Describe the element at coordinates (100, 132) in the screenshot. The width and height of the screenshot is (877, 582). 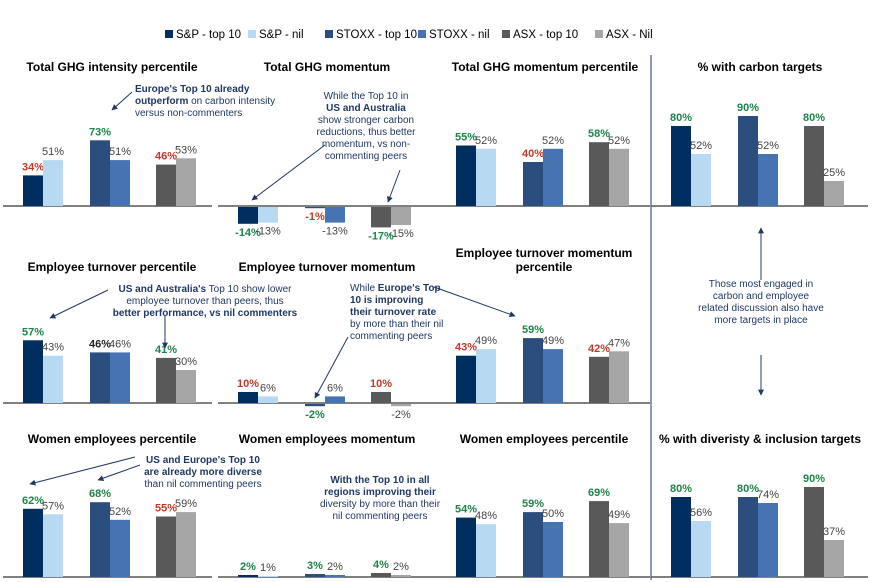
I see `data-label: 73%` at that location.